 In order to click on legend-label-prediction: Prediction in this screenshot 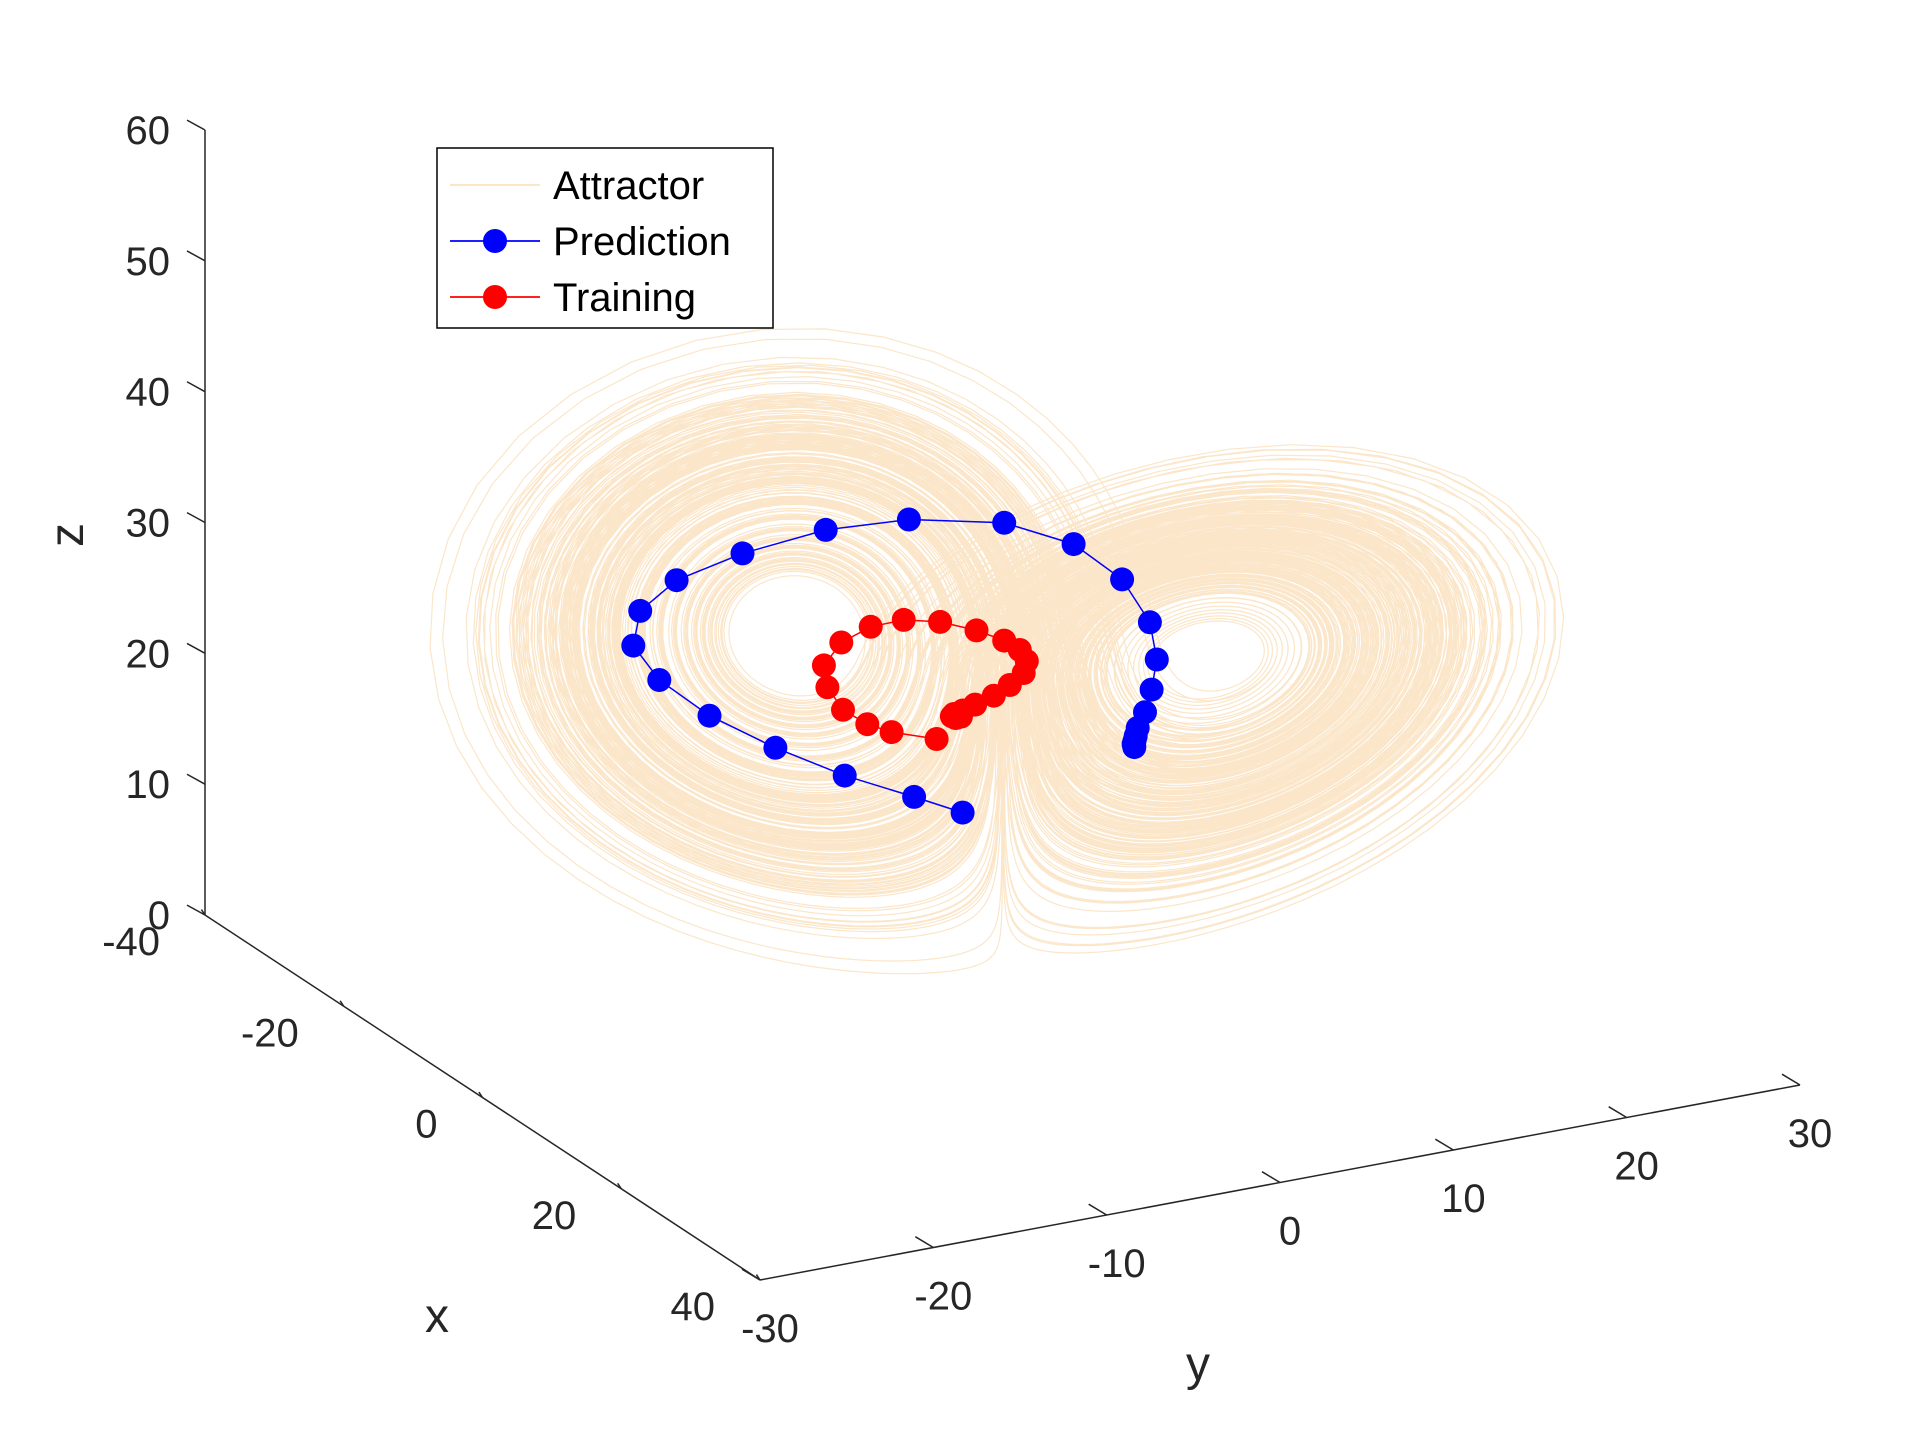, I will do `click(642, 242)`.